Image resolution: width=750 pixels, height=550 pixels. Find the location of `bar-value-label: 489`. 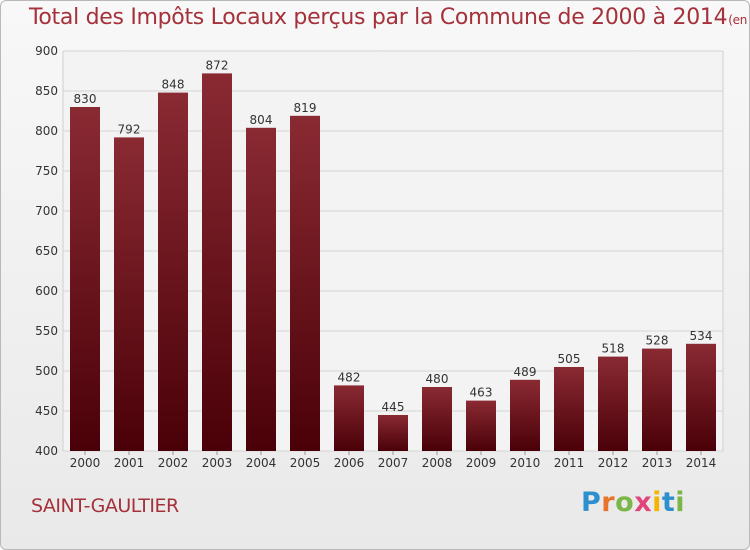

bar-value-label: 489 is located at coordinates (525, 372).